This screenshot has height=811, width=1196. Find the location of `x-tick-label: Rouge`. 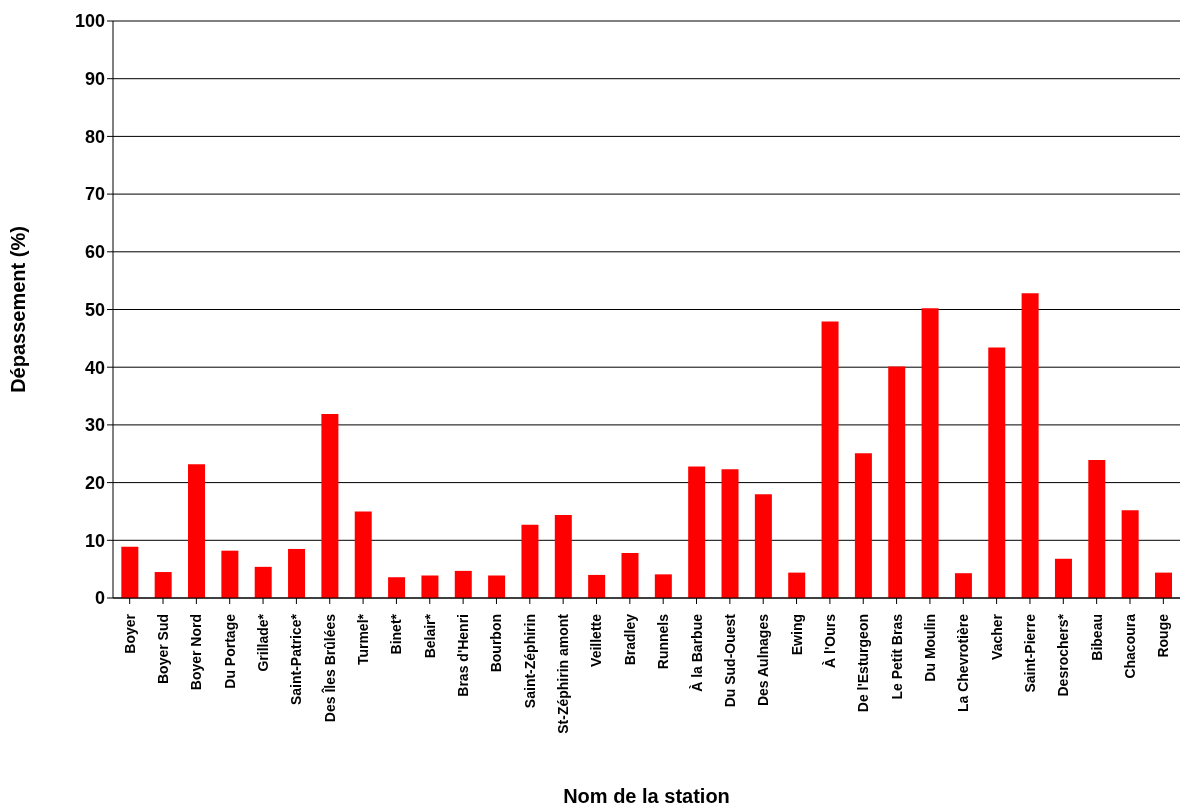

x-tick-label: Rouge is located at coordinates (1163, 635).